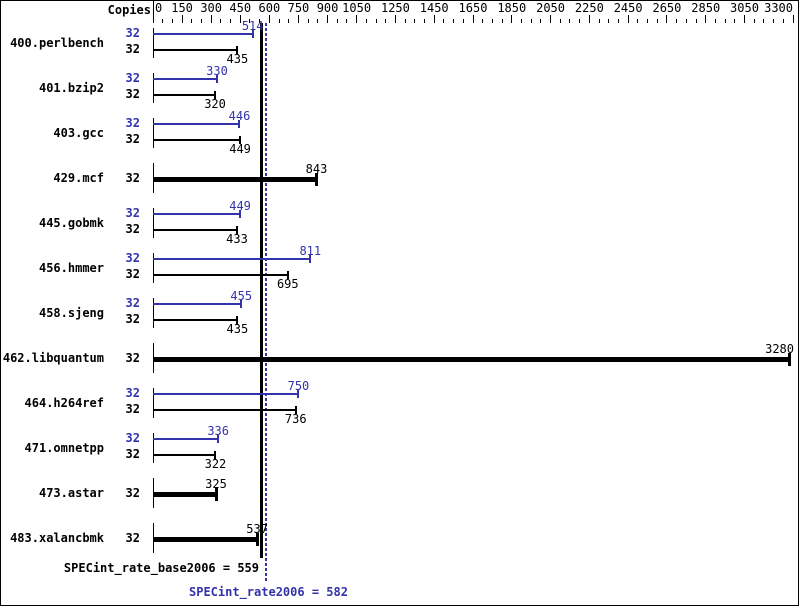 This screenshot has width=799, height=606. Describe the element at coordinates (237, 59) in the screenshot. I see `base-value-label: 435` at that location.